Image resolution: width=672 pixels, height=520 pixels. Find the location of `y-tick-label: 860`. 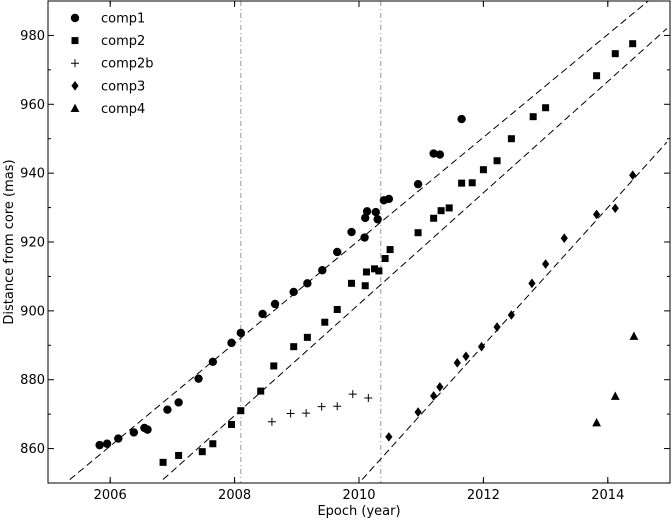

y-tick-label: 860 is located at coordinates (32, 449).